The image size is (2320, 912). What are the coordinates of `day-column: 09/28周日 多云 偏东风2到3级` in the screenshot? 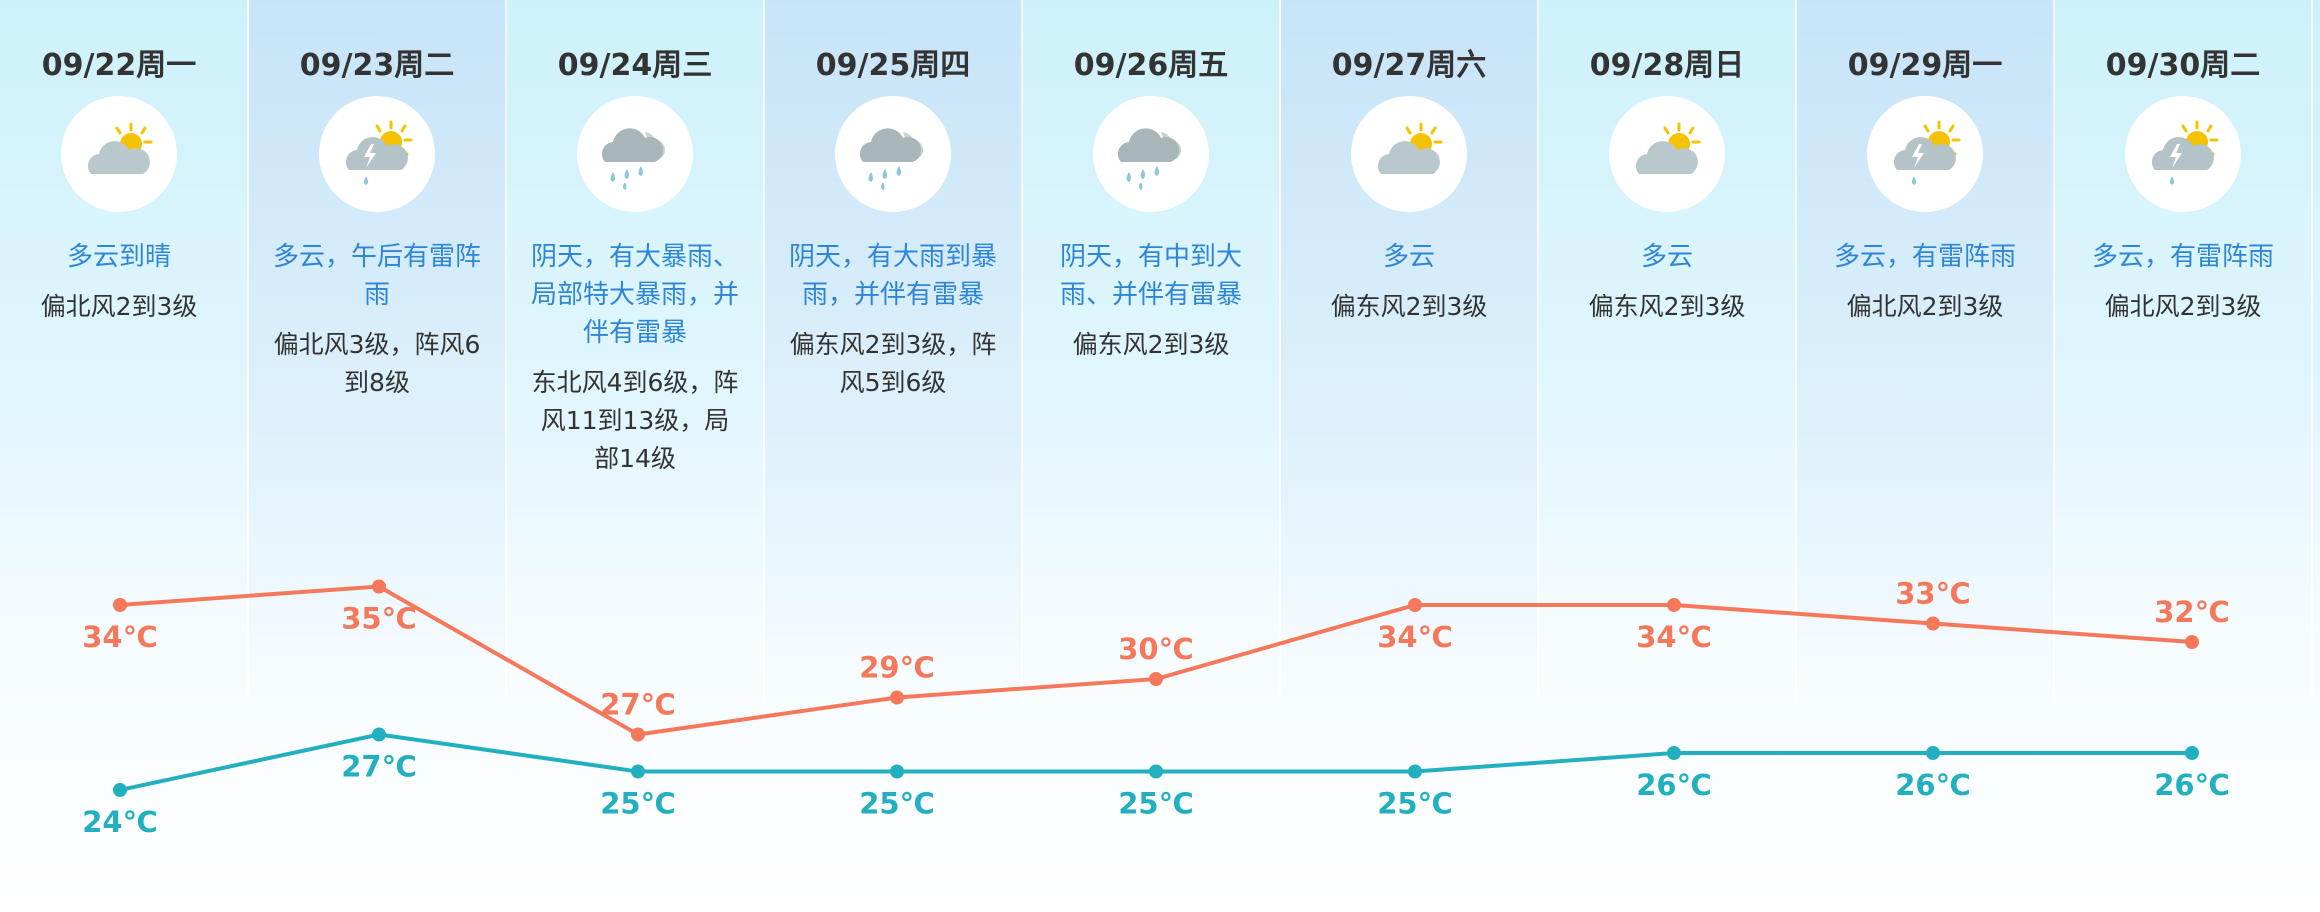 It's located at (1668, 350).